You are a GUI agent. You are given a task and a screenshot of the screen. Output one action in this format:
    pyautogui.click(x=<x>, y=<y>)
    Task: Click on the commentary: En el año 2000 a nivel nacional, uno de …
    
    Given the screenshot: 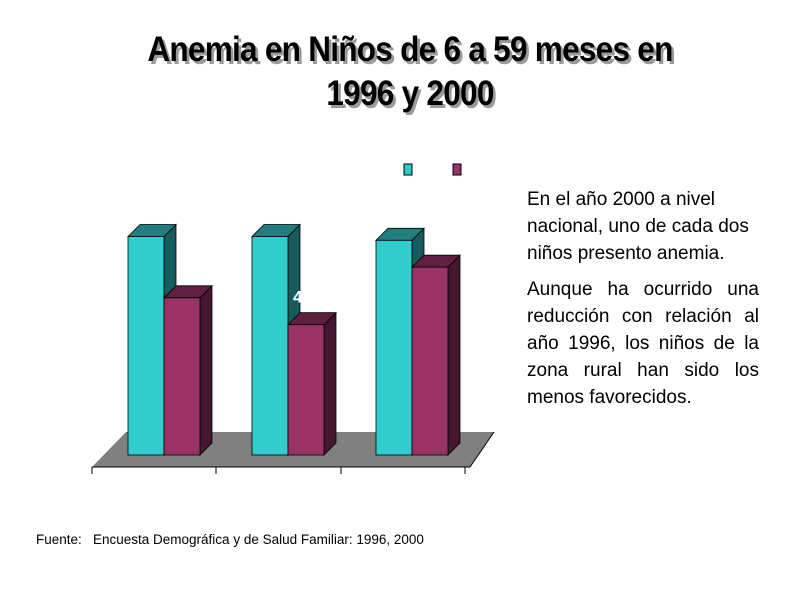 What is the action you would take?
    pyautogui.click(x=643, y=303)
    